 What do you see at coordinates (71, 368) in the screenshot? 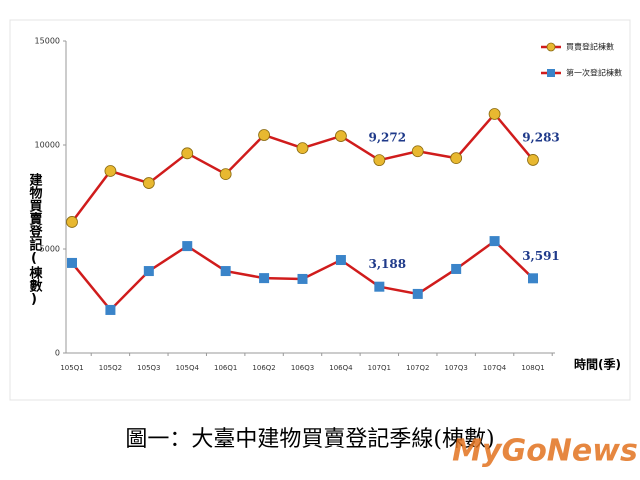
I see `x-tick-label: 105Q1` at bounding box center [71, 368].